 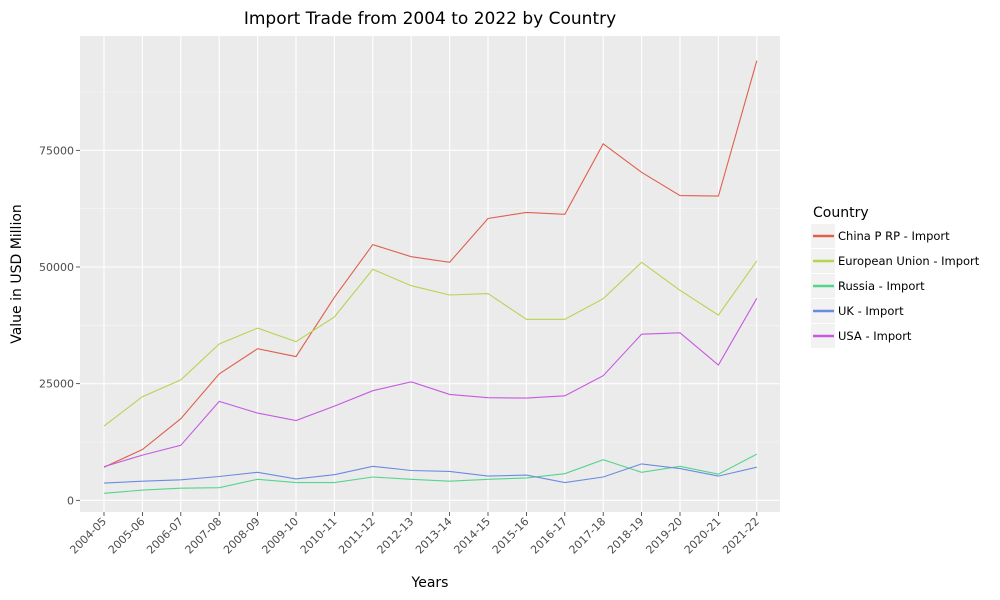 I want to click on x-tick-label: 2019-20, so click(x=664, y=536).